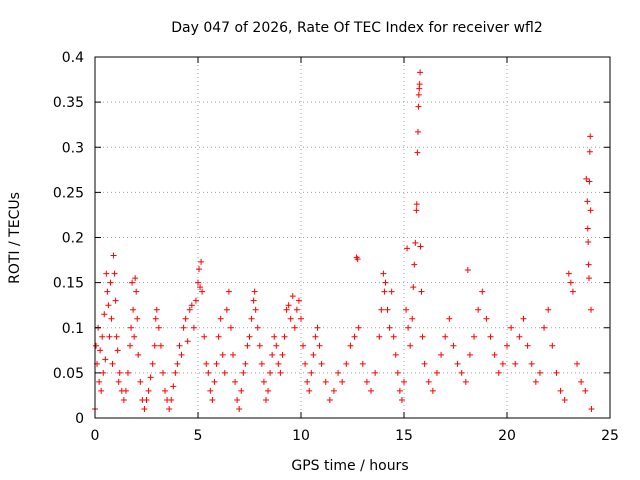 The image size is (640, 480). I want to click on x-tick-label: 0, so click(95, 436).